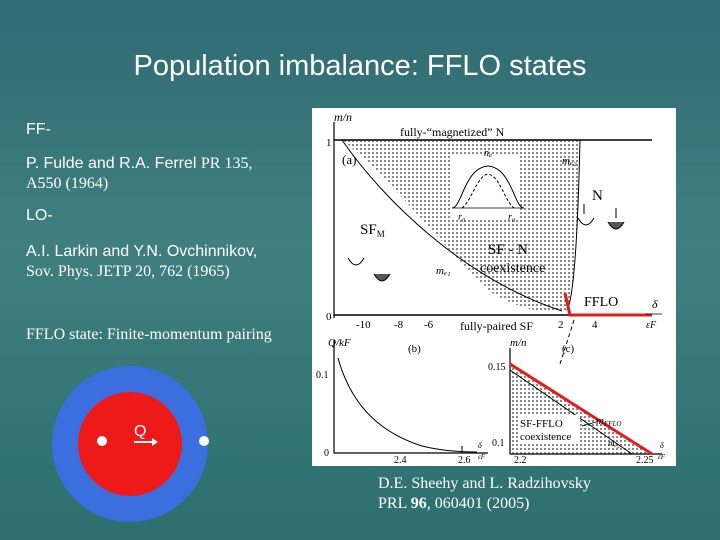 Image resolution: width=720 pixels, height=540 pixels. I want to click on mfflo-pointer, so click(589, 424).